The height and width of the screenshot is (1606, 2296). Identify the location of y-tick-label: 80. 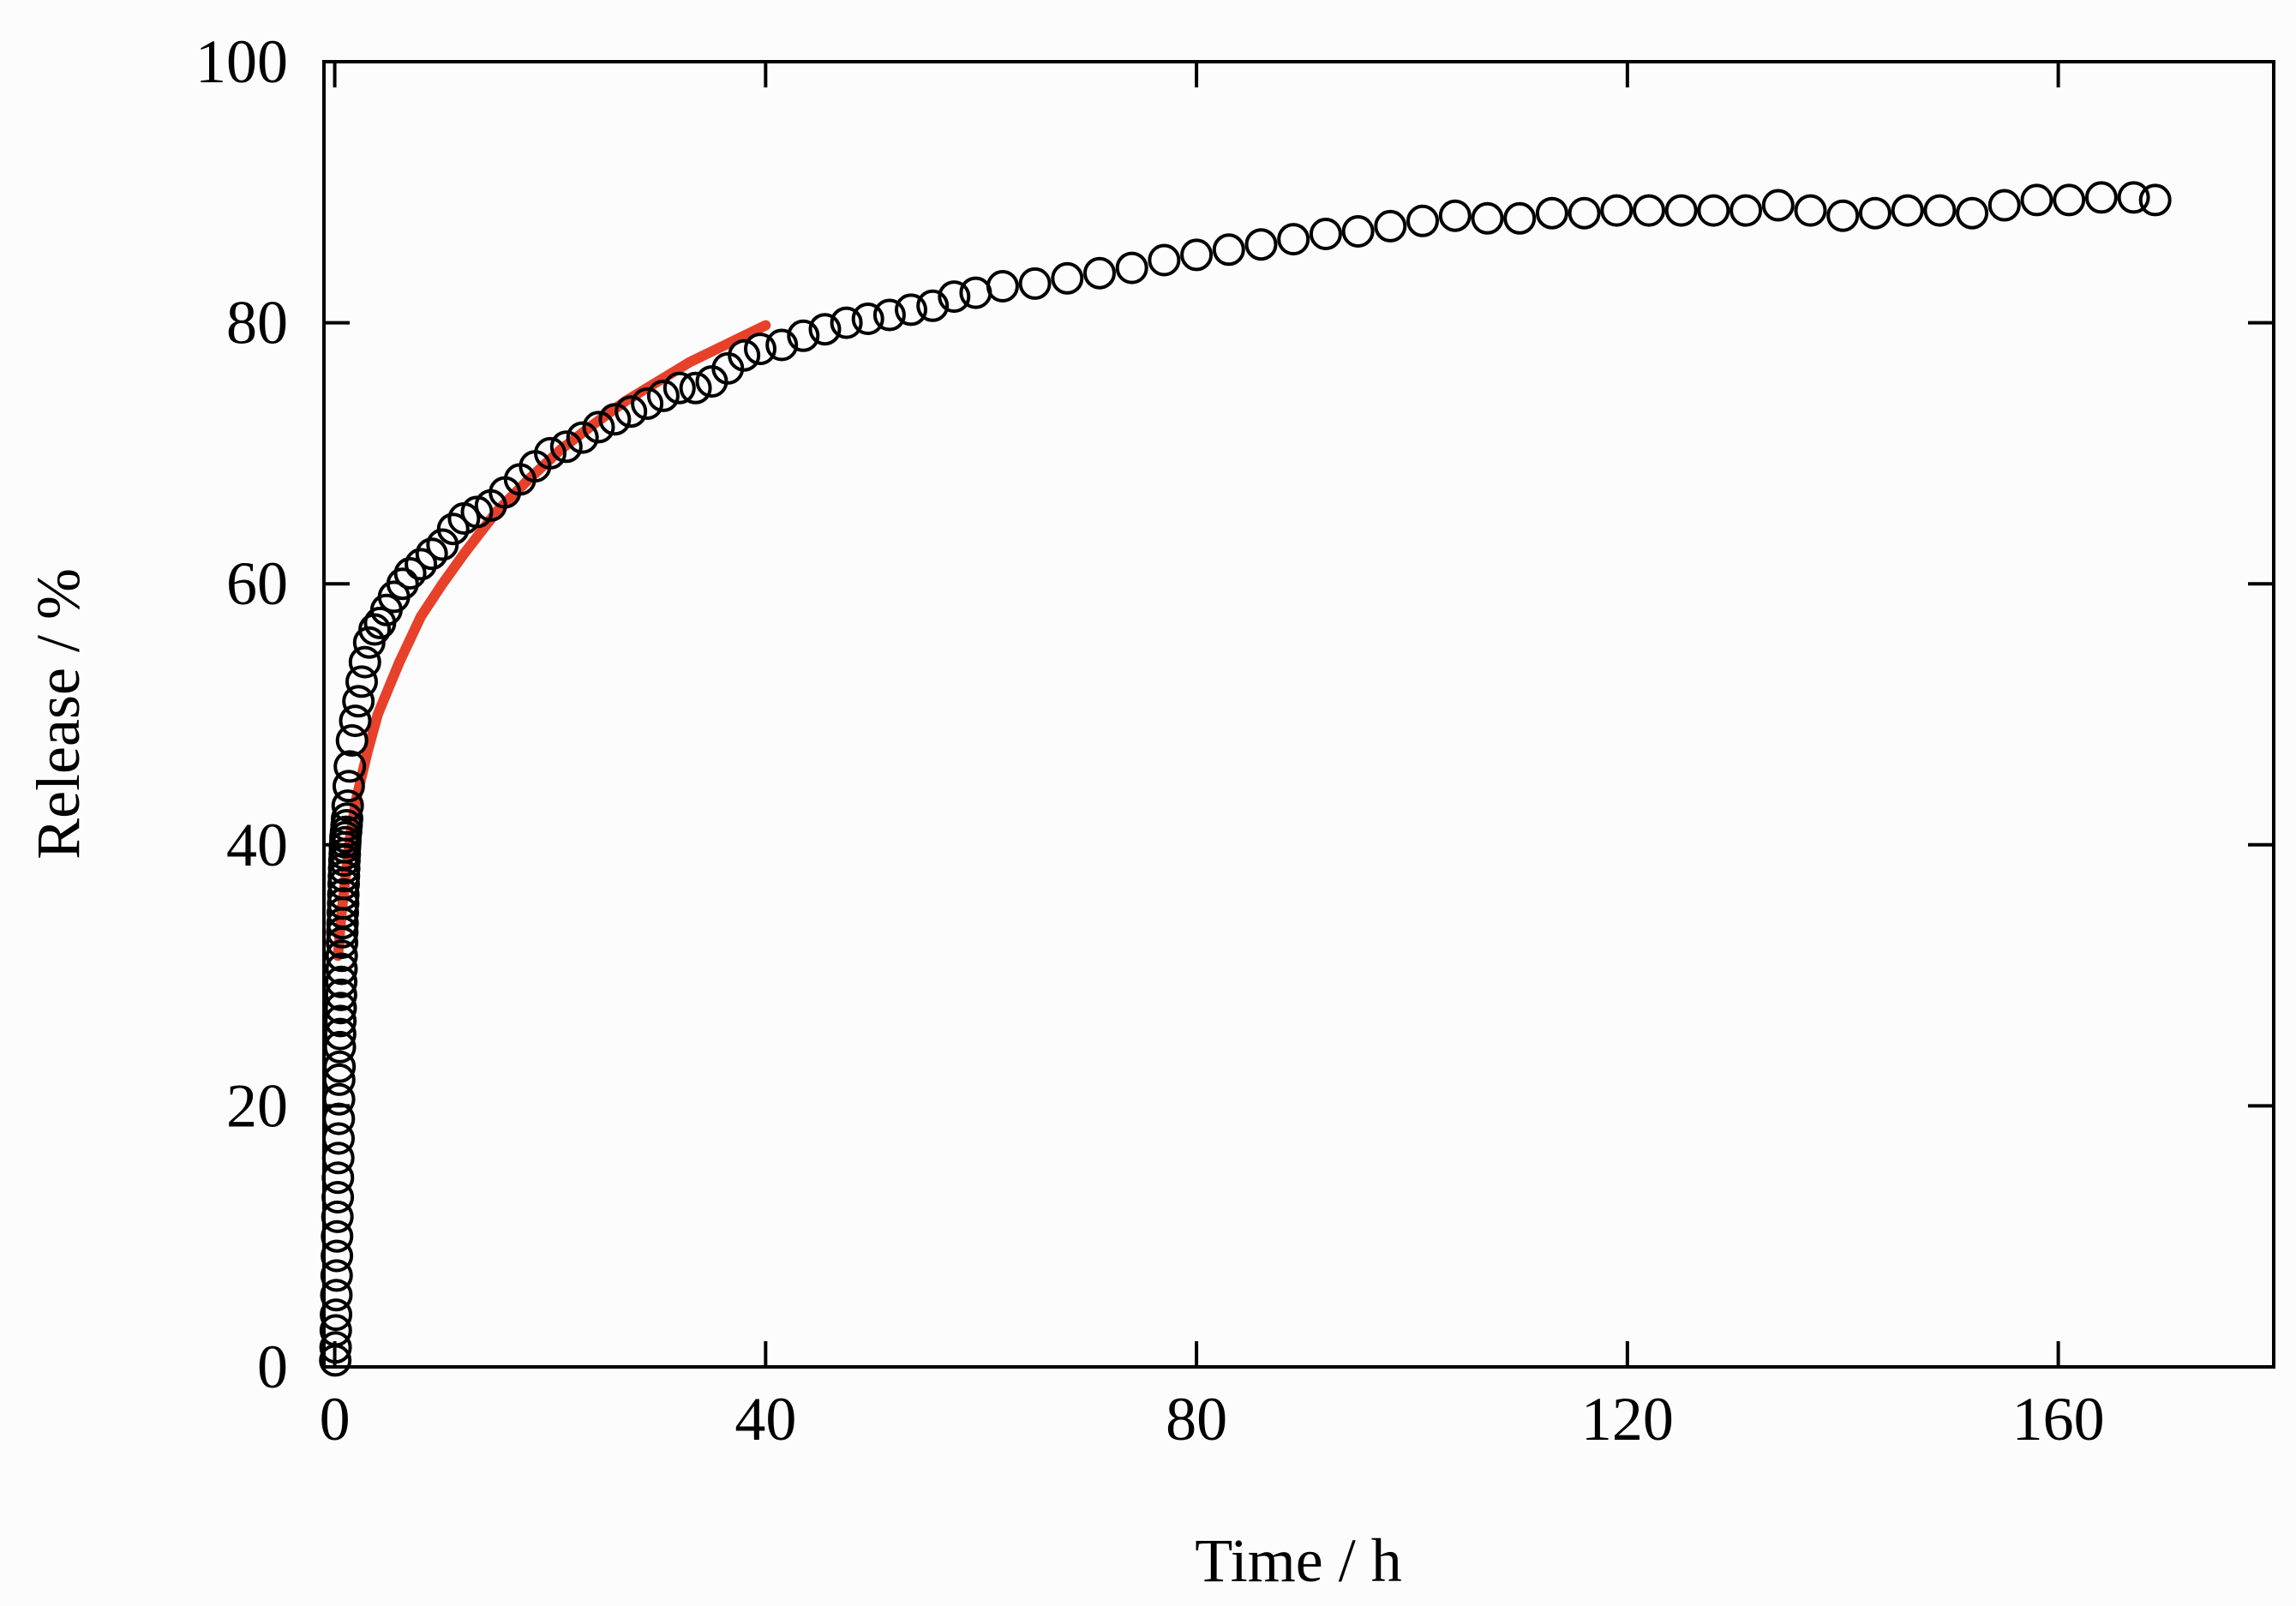
(257, 323).